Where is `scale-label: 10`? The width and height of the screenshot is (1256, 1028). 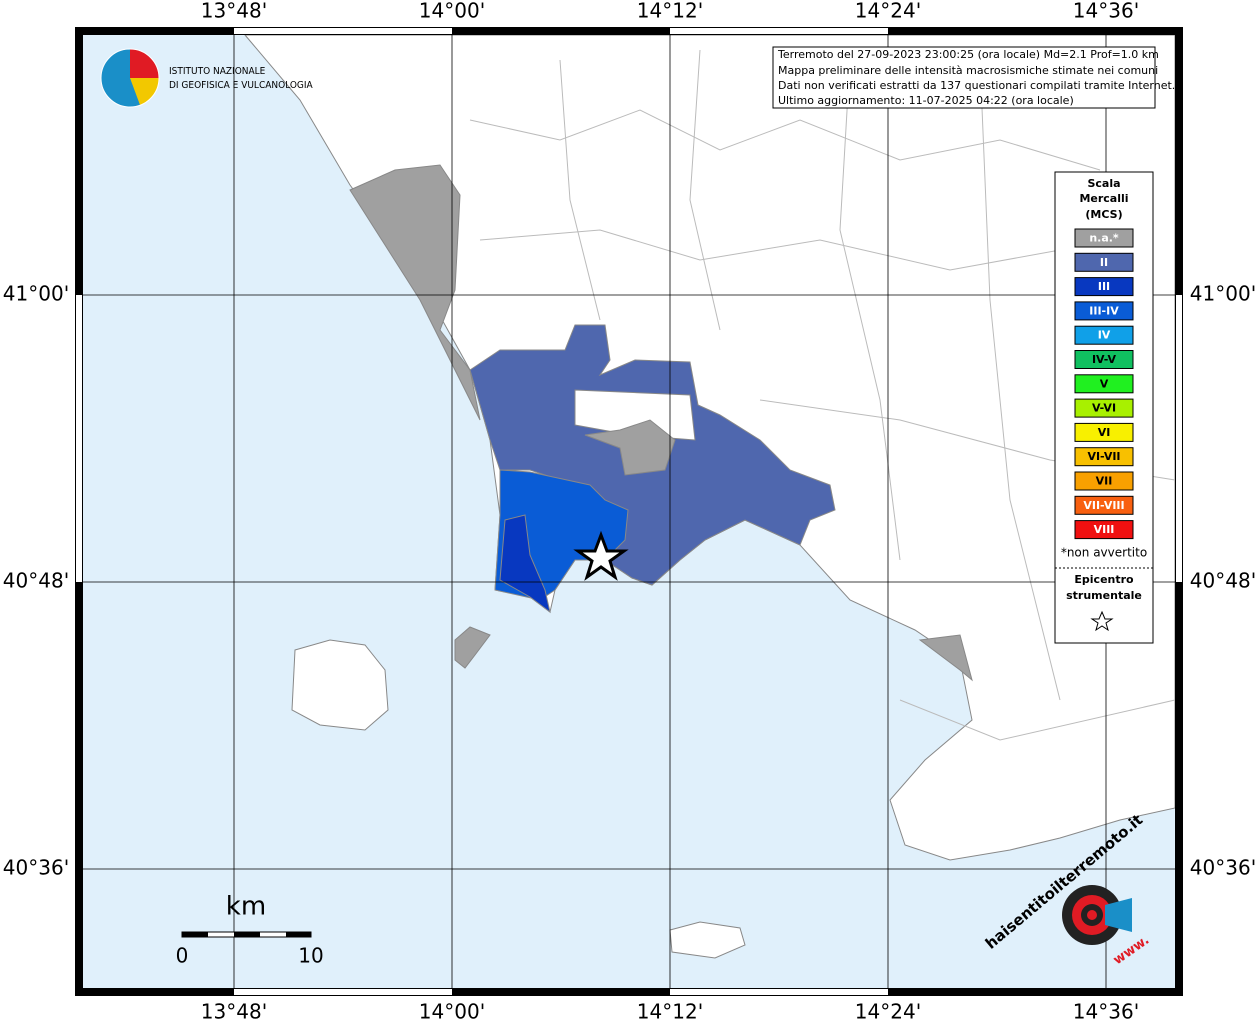 scale-label: 10 is located at coordinates (310, 956).